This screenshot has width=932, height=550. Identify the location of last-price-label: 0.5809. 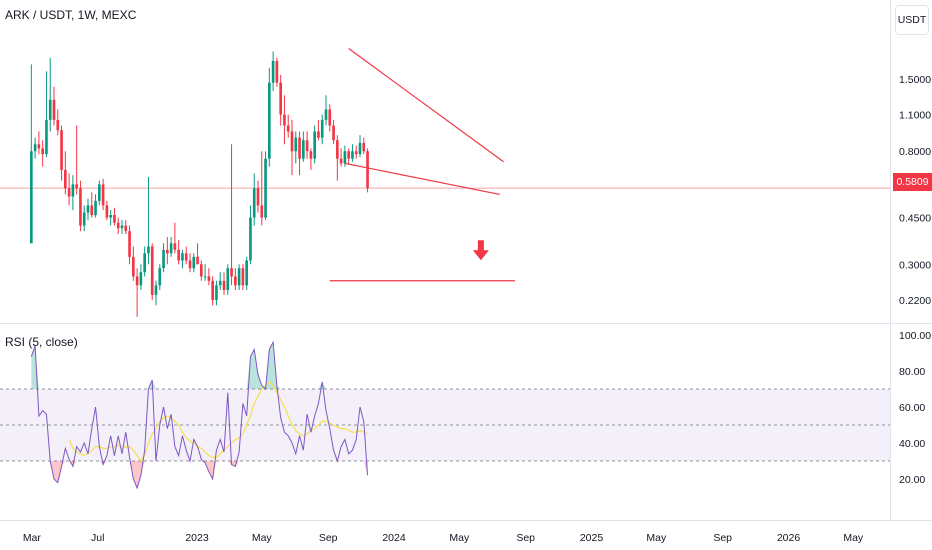
(912, 182).